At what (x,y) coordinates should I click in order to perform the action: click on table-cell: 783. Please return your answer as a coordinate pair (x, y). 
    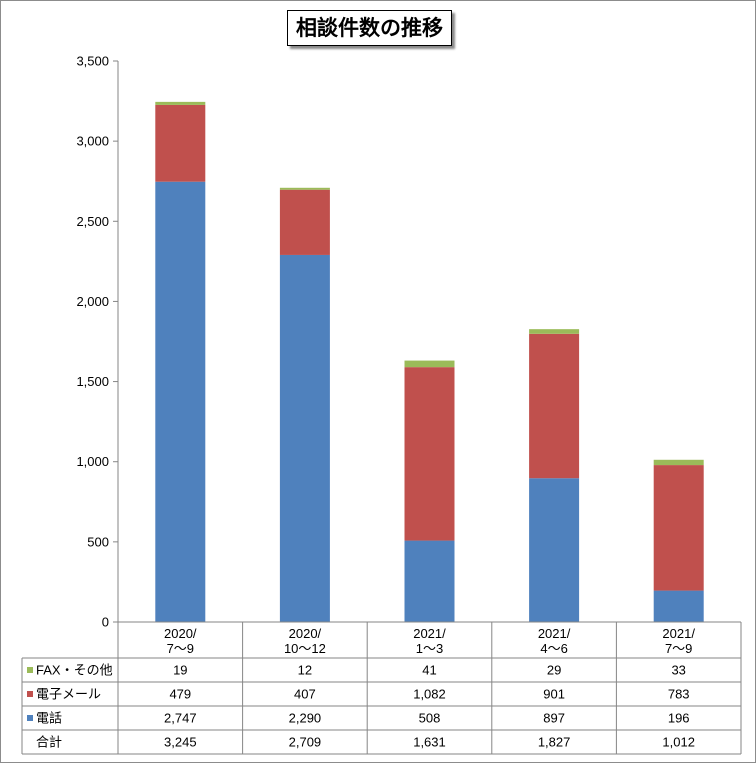
    Looking at the image, I should click on (679, 694).